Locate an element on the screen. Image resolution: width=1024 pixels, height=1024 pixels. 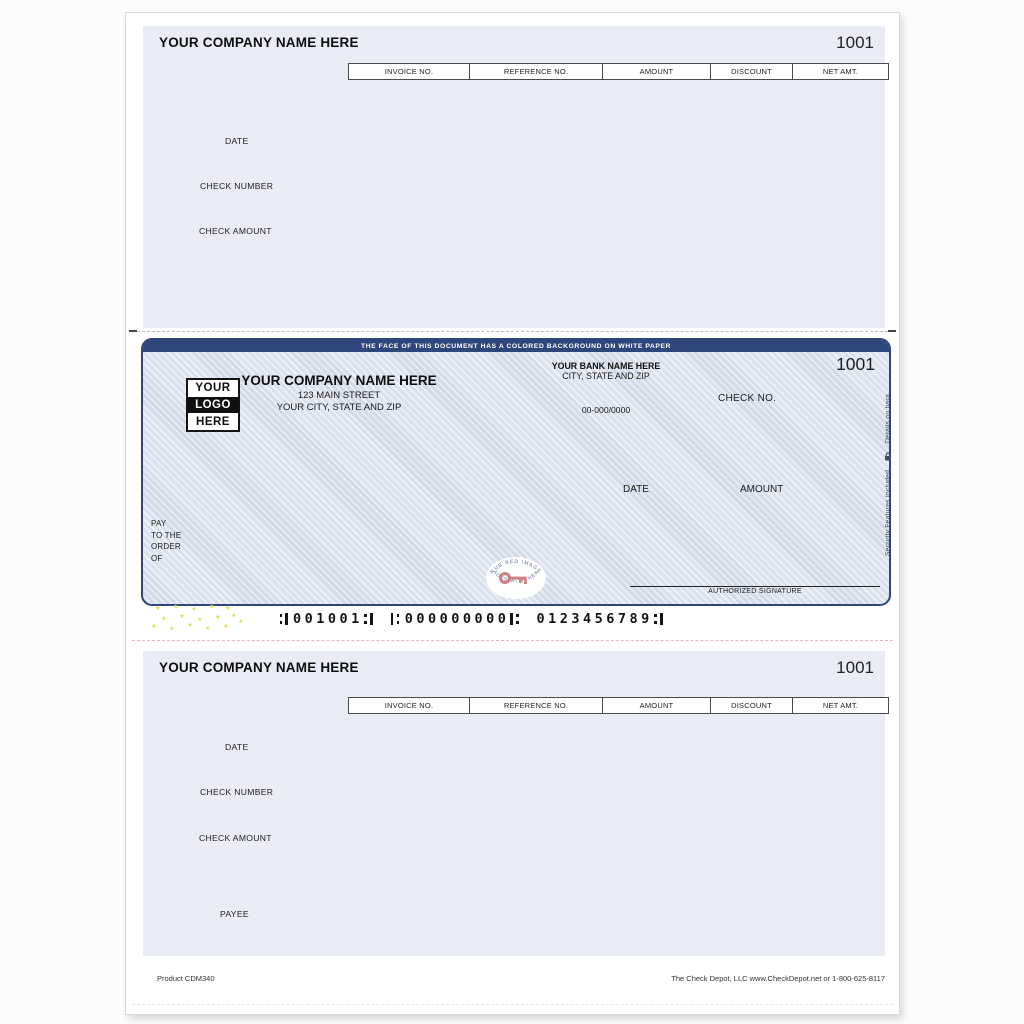
red-key-icon is located at coordinates (513, 578).